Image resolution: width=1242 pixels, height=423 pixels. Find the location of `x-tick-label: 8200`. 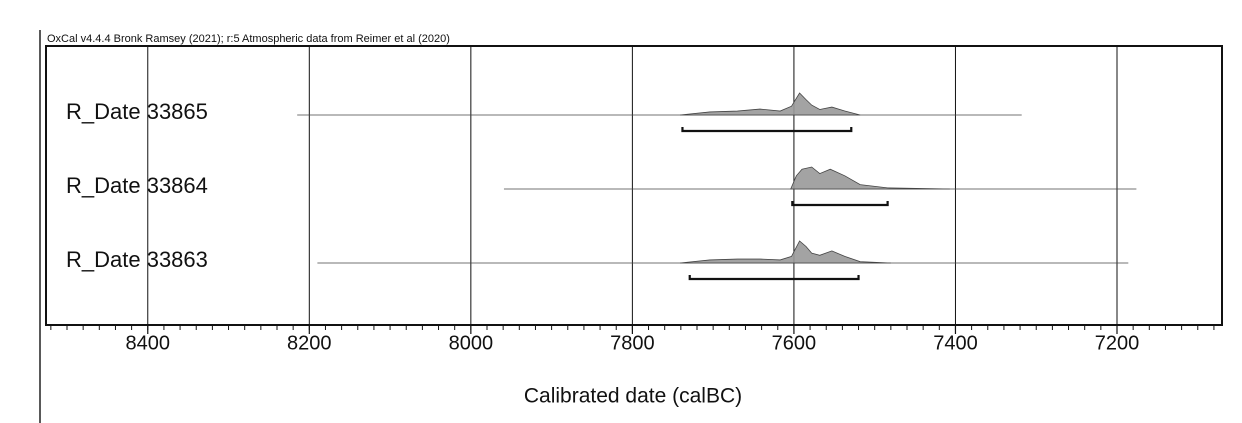

x-tick-label: 8200 is located at coordinates (309, 343).